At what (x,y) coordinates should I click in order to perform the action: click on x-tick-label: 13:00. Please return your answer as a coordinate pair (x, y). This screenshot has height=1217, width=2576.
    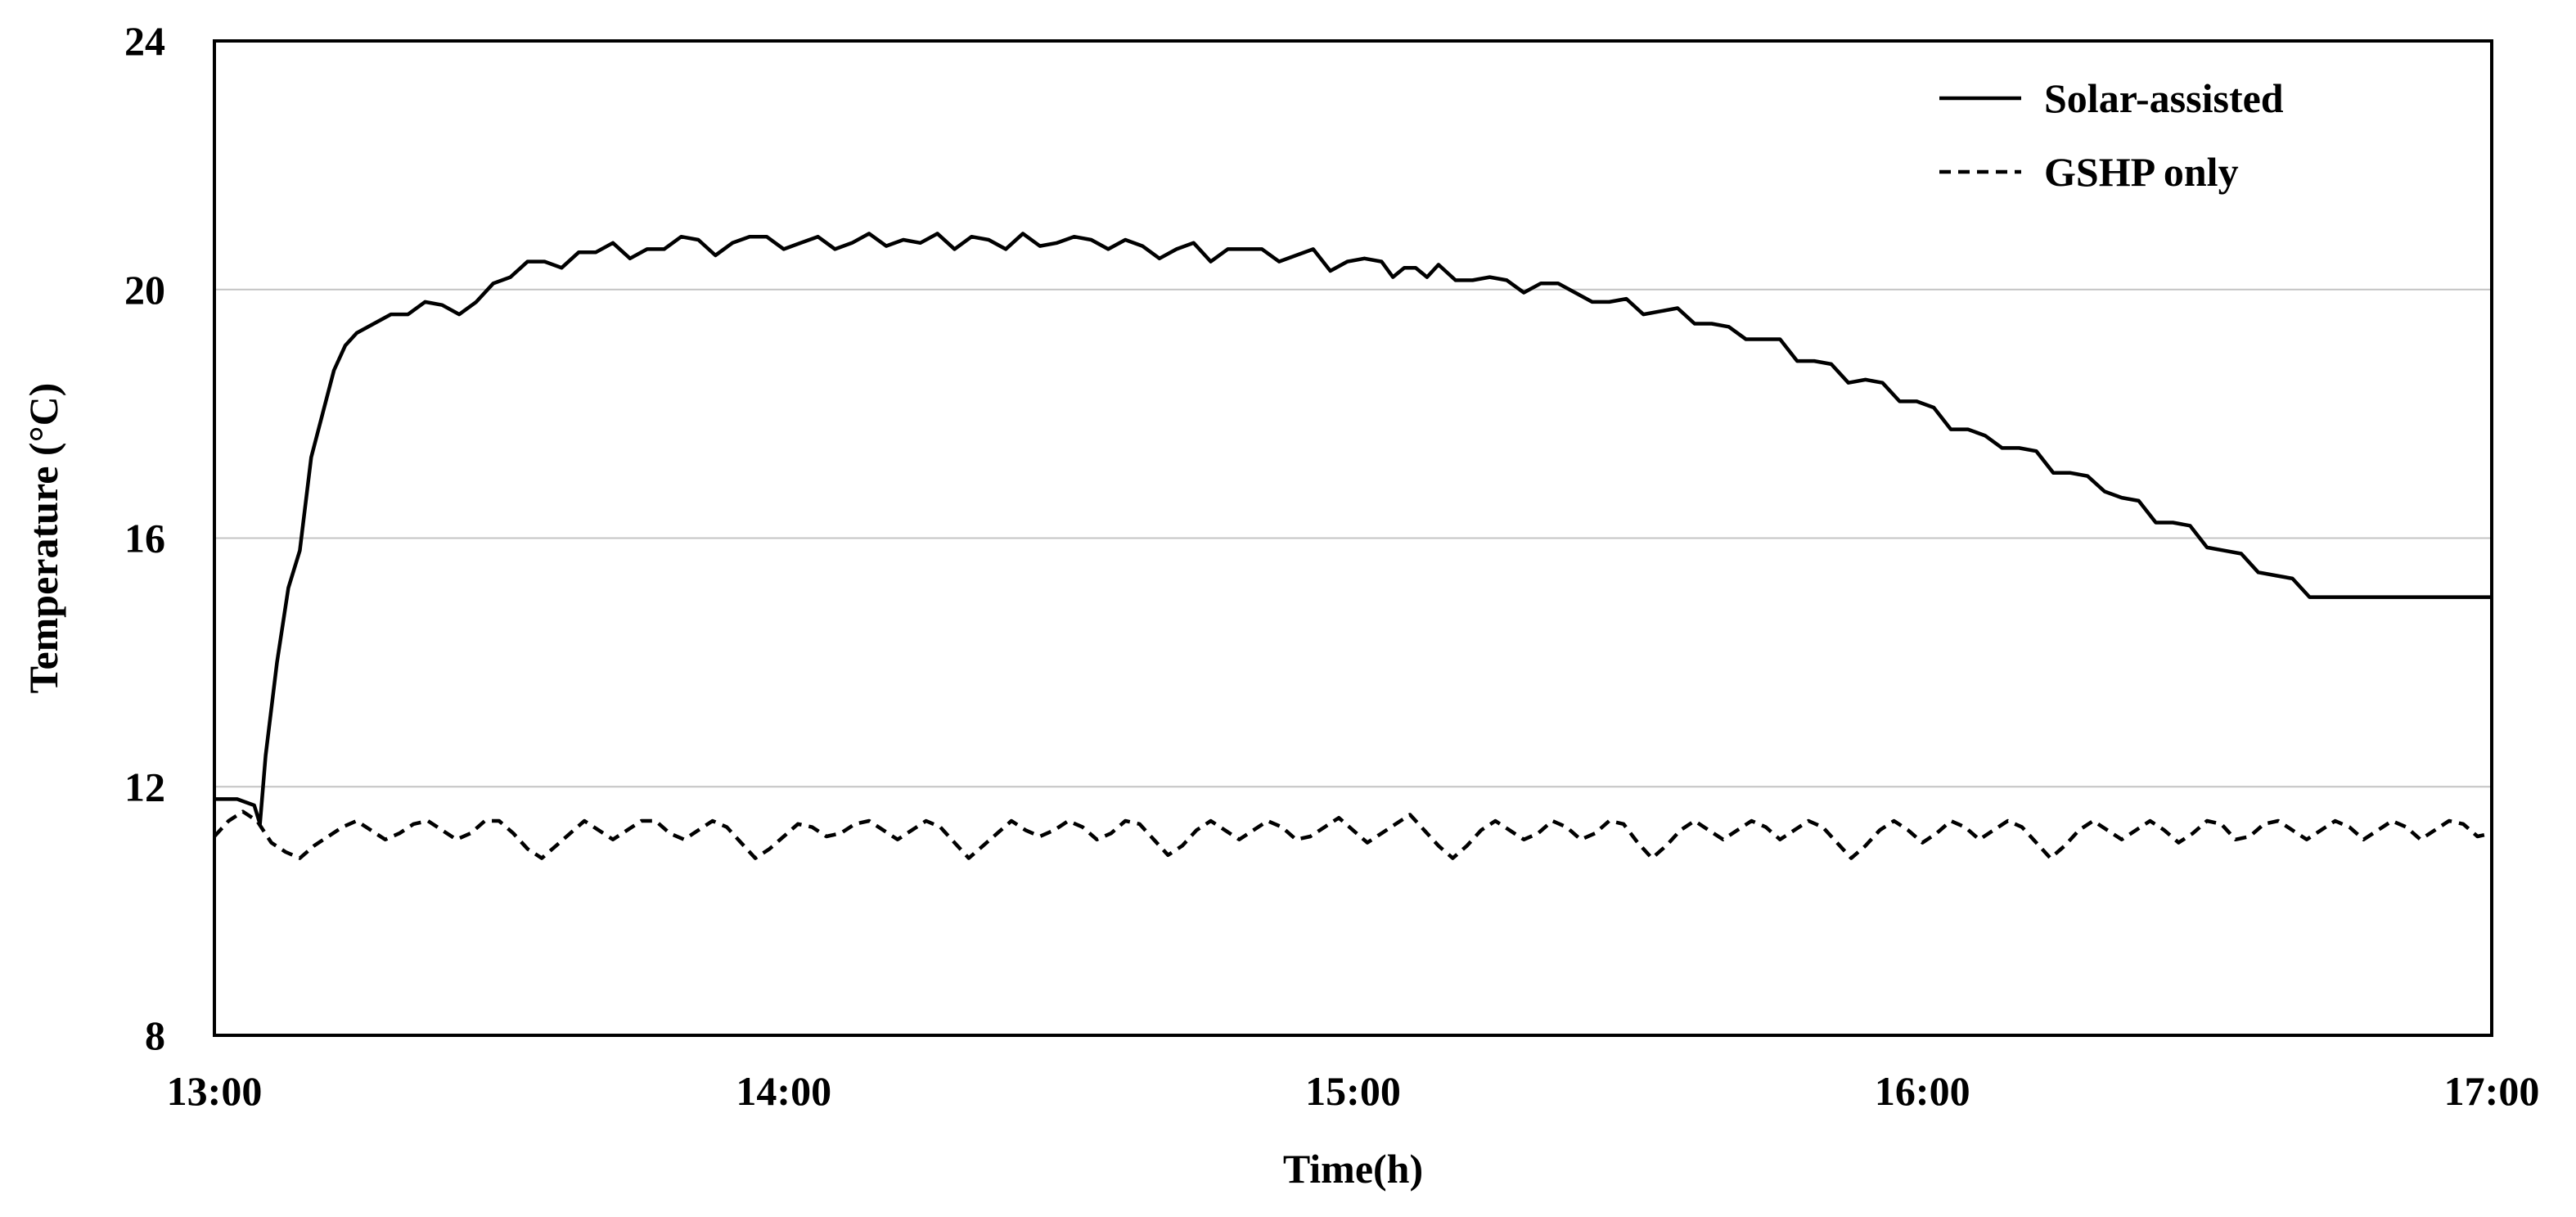
    Looking at the image, I should click on (215, 1091).